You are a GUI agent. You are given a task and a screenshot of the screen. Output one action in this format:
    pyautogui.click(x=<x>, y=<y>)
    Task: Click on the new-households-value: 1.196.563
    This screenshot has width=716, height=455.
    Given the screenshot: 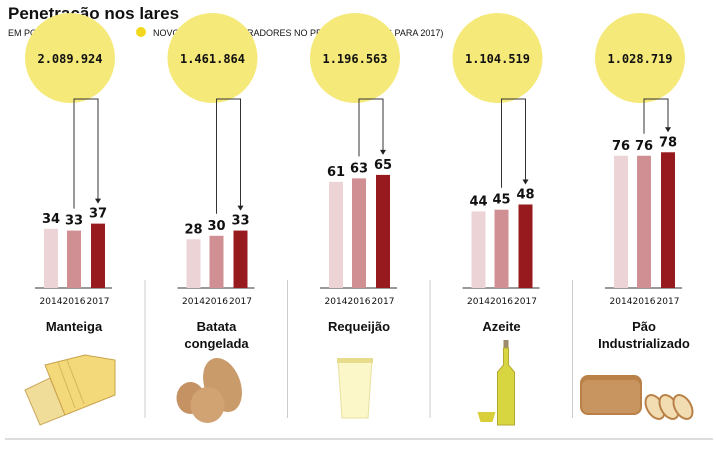 What is the action you would take?
    pyautogui.click(x=354, y=59)
    